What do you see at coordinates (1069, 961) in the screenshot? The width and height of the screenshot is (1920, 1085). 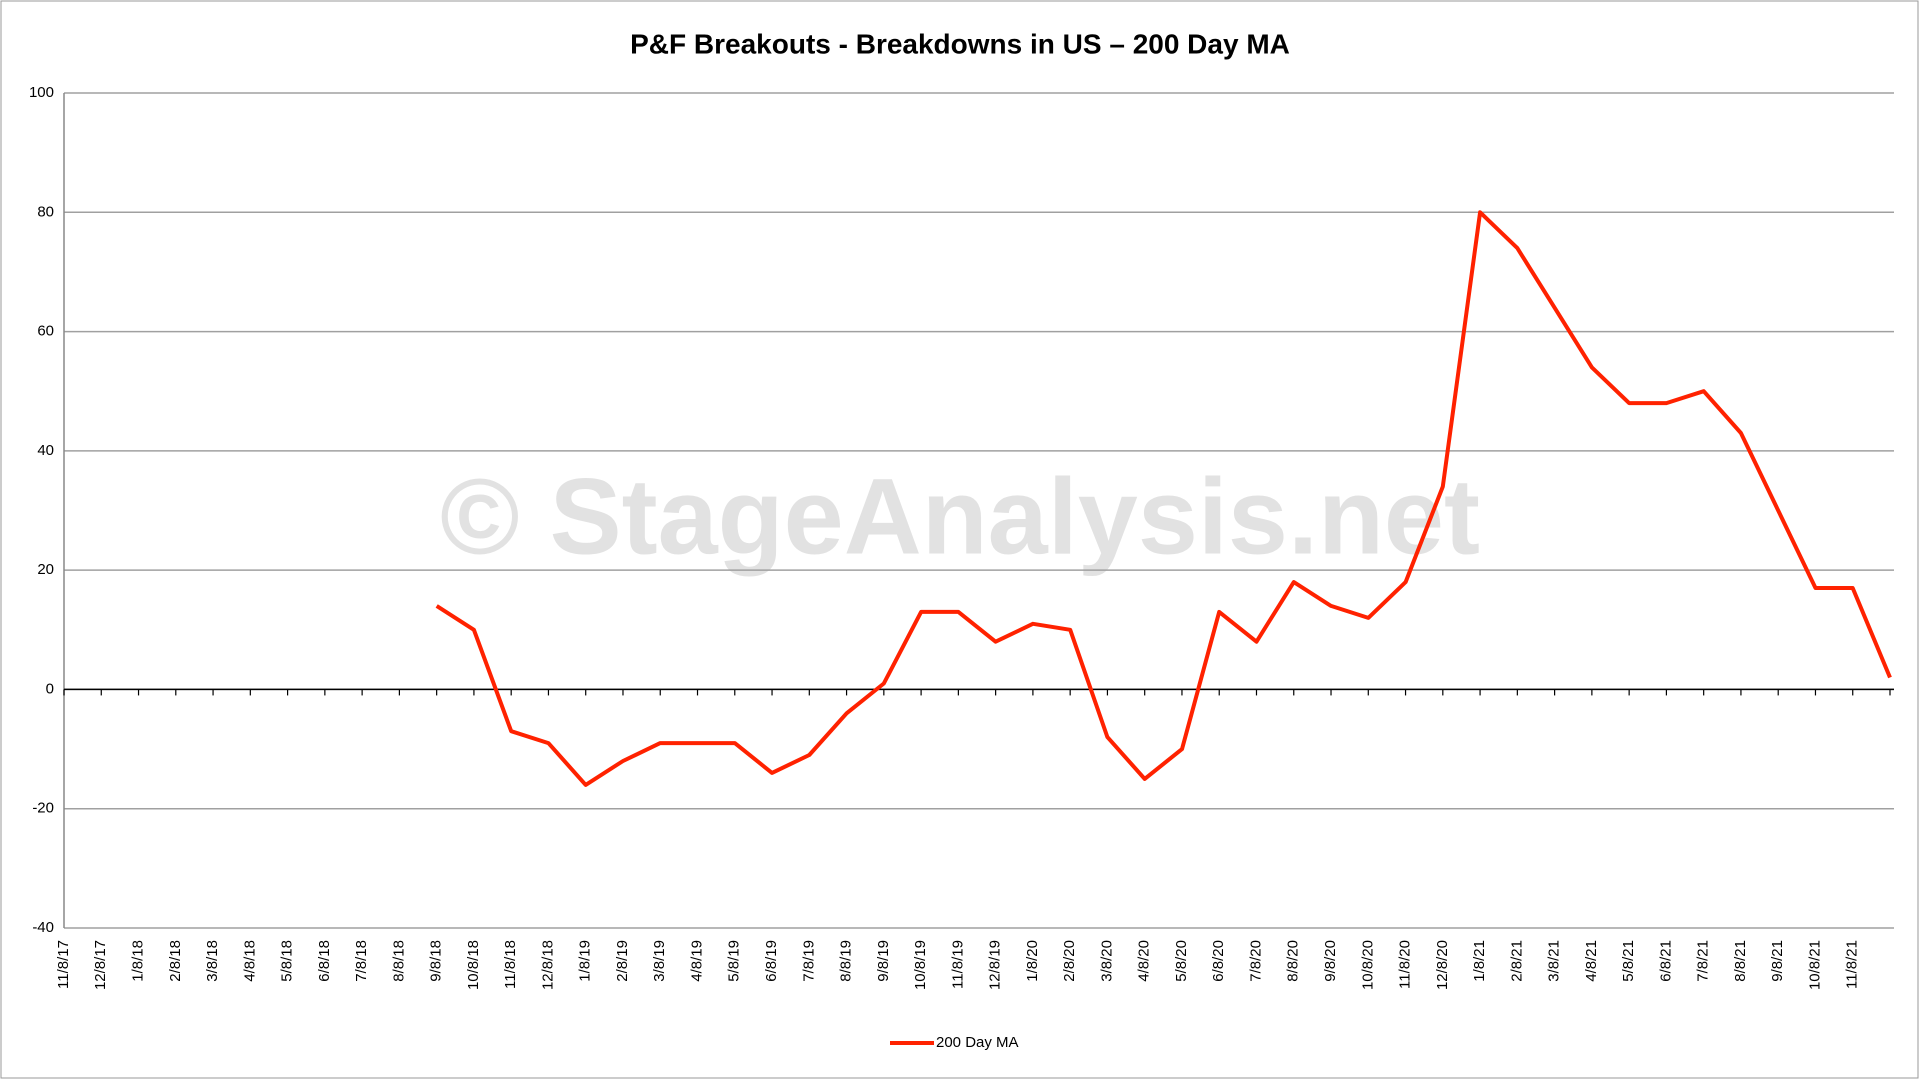 I see `x-tick-label: 2/8/20` at bounding box center [1069, 961].